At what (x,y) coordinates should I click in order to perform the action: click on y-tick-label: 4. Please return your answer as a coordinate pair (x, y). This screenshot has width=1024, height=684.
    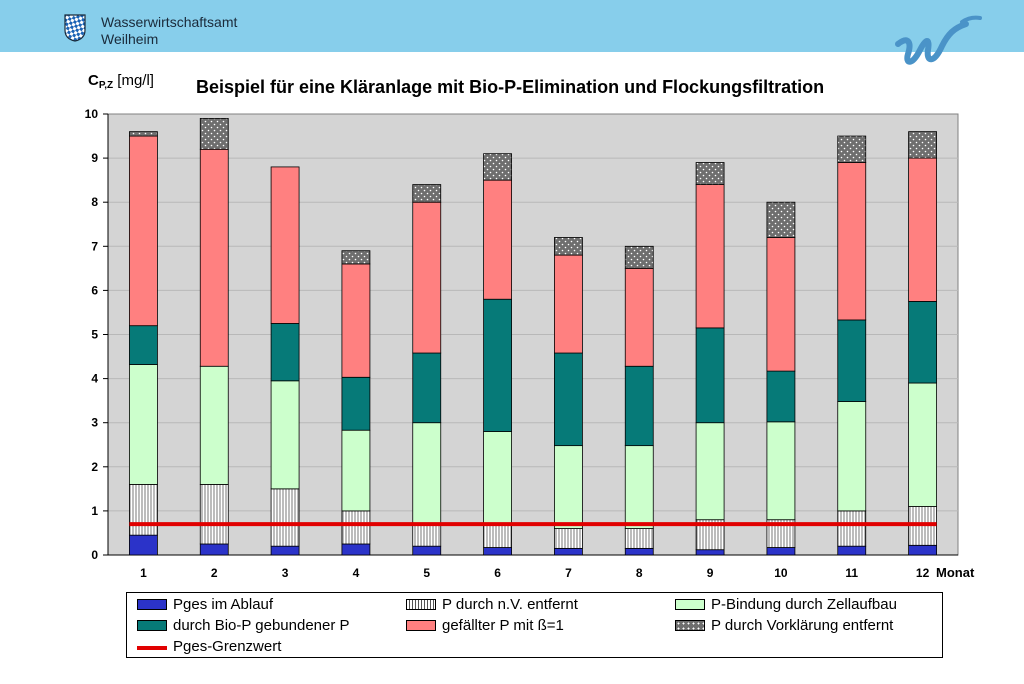
    Looking at the image, I should click on (94, 379).